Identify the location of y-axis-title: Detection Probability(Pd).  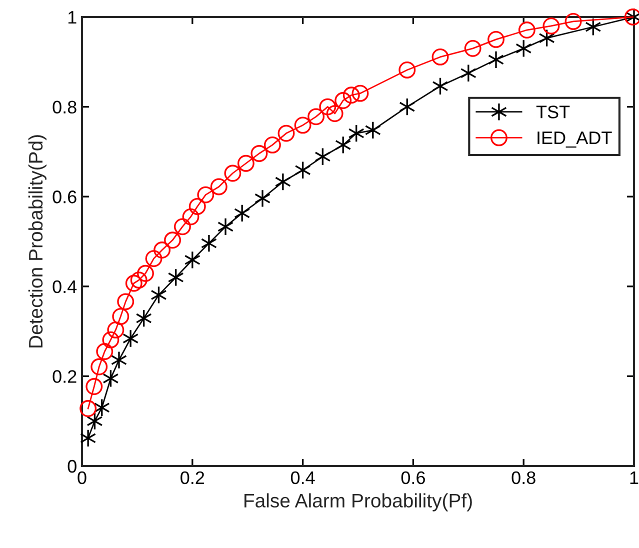
(37, 241).